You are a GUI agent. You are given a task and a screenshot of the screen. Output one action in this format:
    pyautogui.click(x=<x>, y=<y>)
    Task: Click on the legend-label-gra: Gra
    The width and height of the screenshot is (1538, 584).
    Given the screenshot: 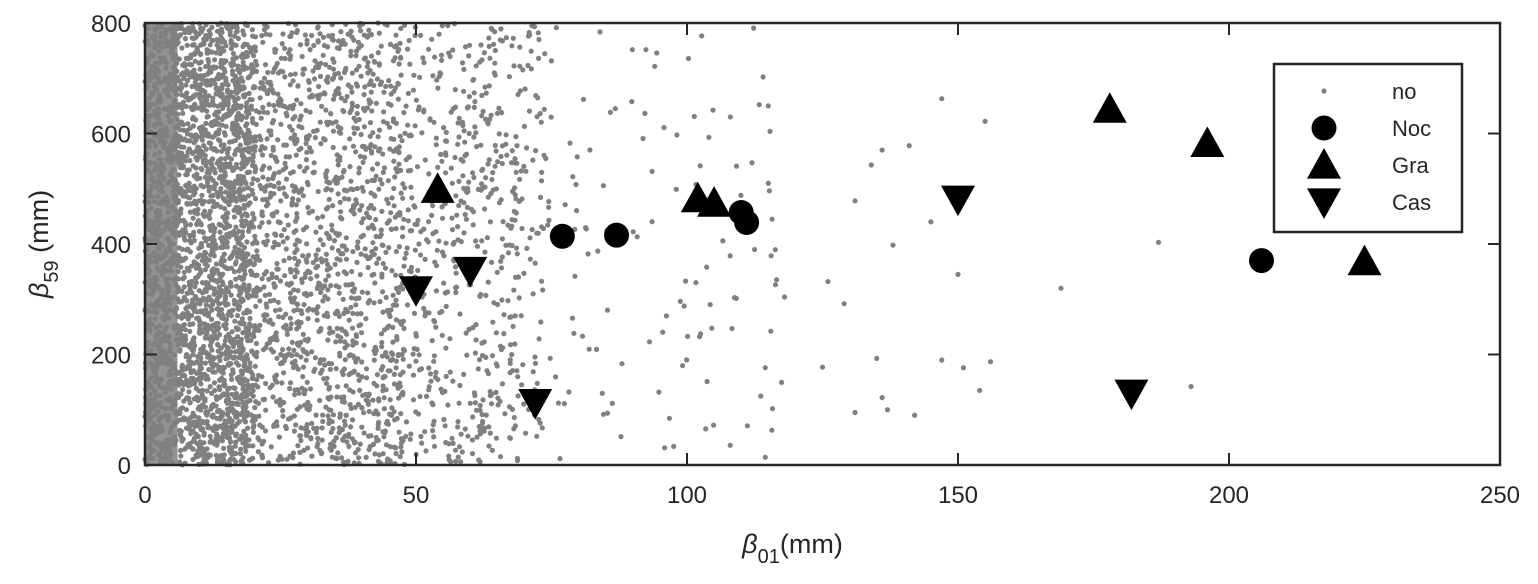 What is the action you would take?
    pyautogui.click(x=1410, y=165)
    